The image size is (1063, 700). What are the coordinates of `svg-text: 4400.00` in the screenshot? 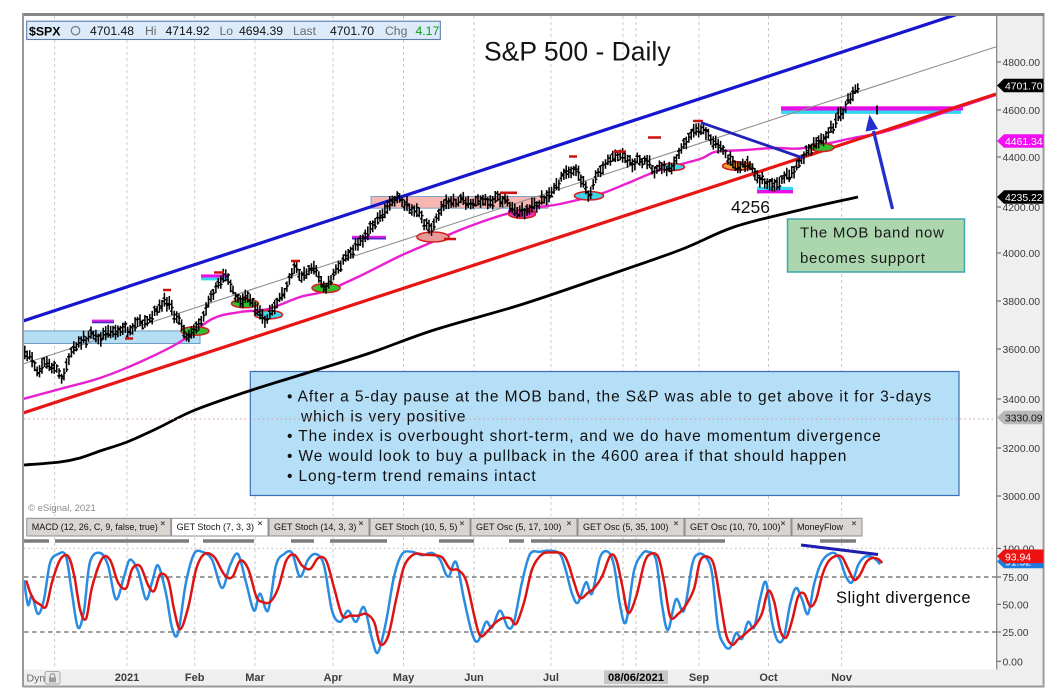 It's located at (1022, 158).